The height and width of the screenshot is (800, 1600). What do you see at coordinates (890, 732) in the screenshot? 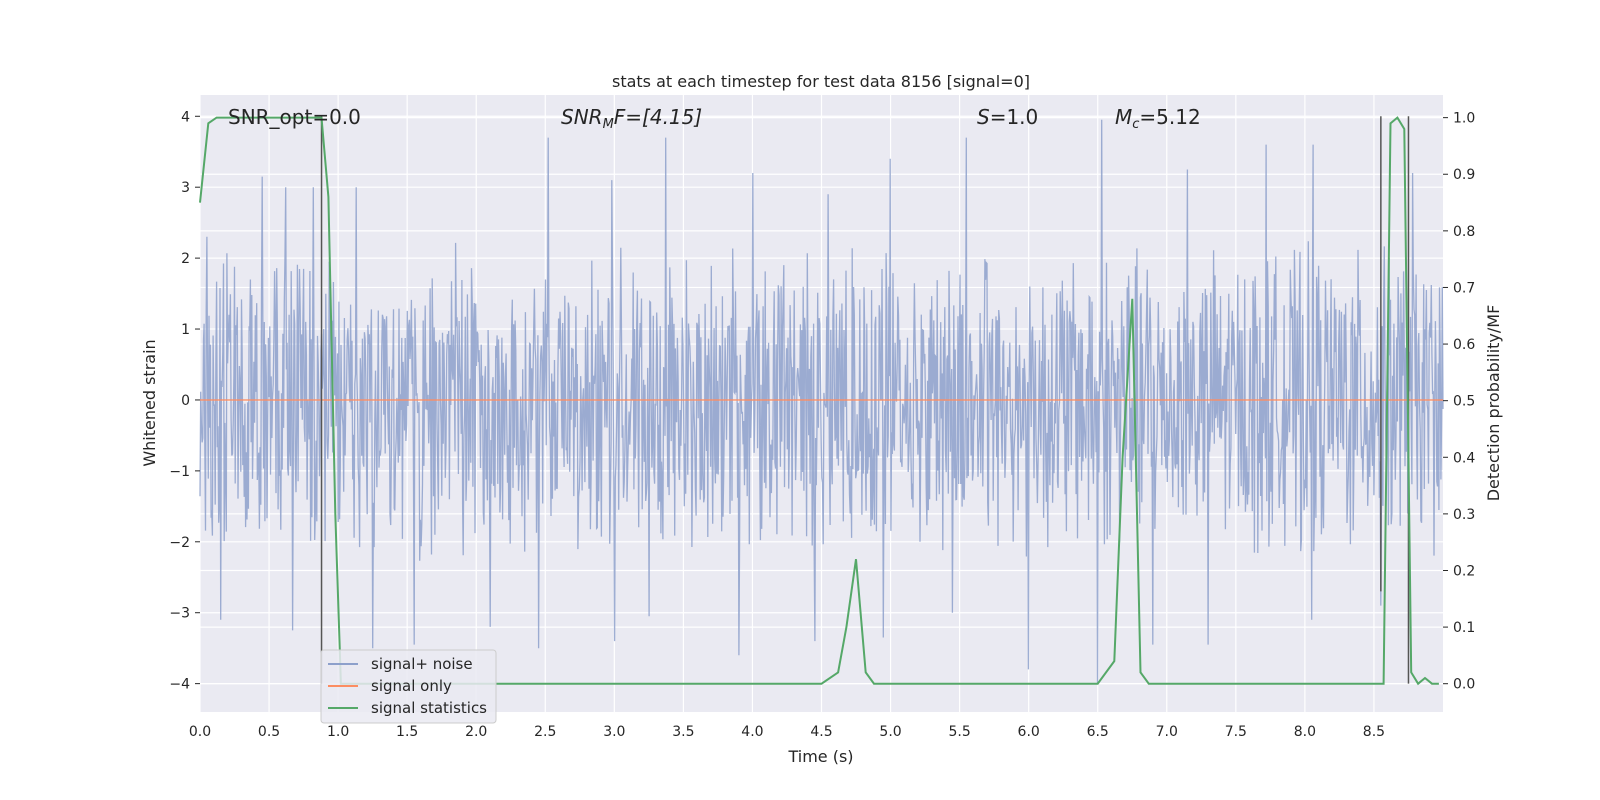
I see `x-tick-label: 5.0` at bounding box center [890, 732].